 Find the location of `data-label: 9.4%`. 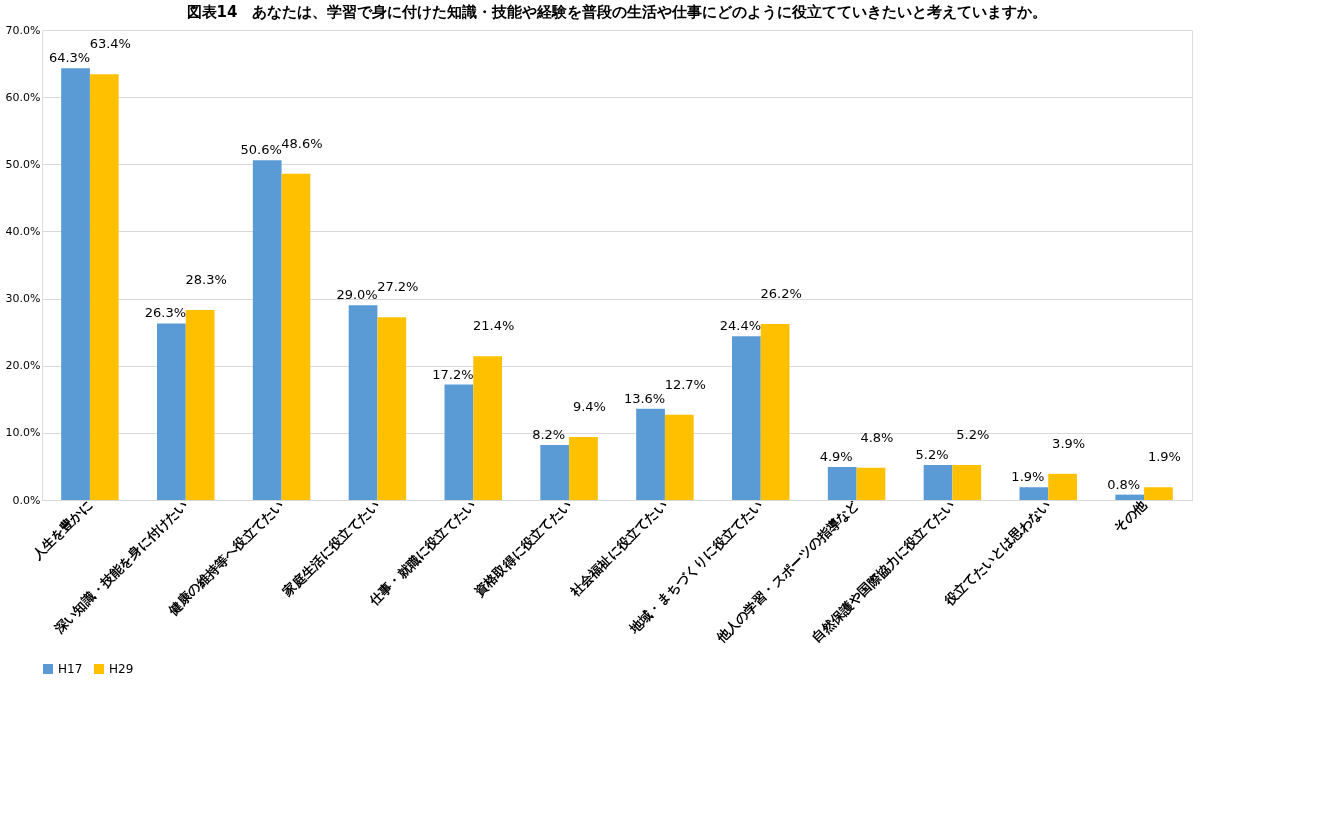

data-label: 9.4% is located at coordinates (589, 406).